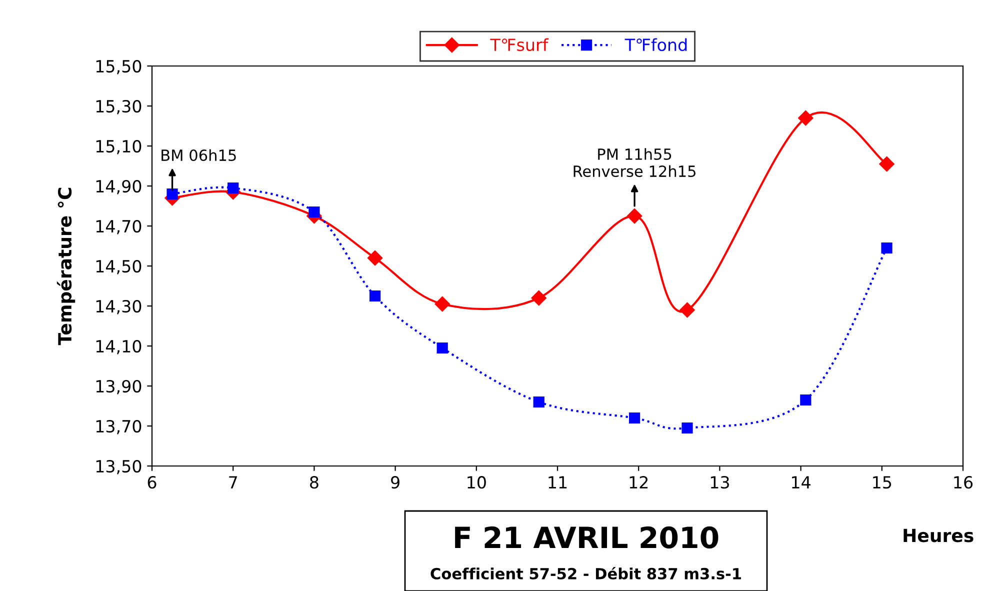  What do you see at coordinates (586, 537) in the screenshot?
I see `text: F 21 AVRIL 2010` at bounding box center [586, 537].